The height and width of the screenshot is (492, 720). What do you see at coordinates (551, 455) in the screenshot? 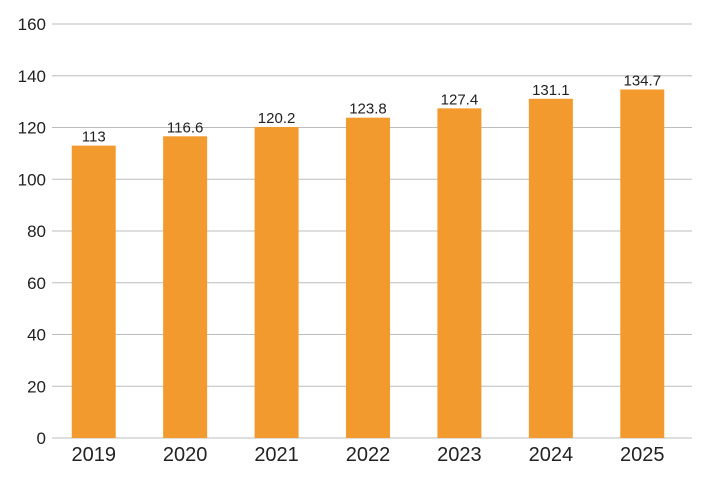
I see `x-tick-label: 2024` at bounding box center [551, 455].